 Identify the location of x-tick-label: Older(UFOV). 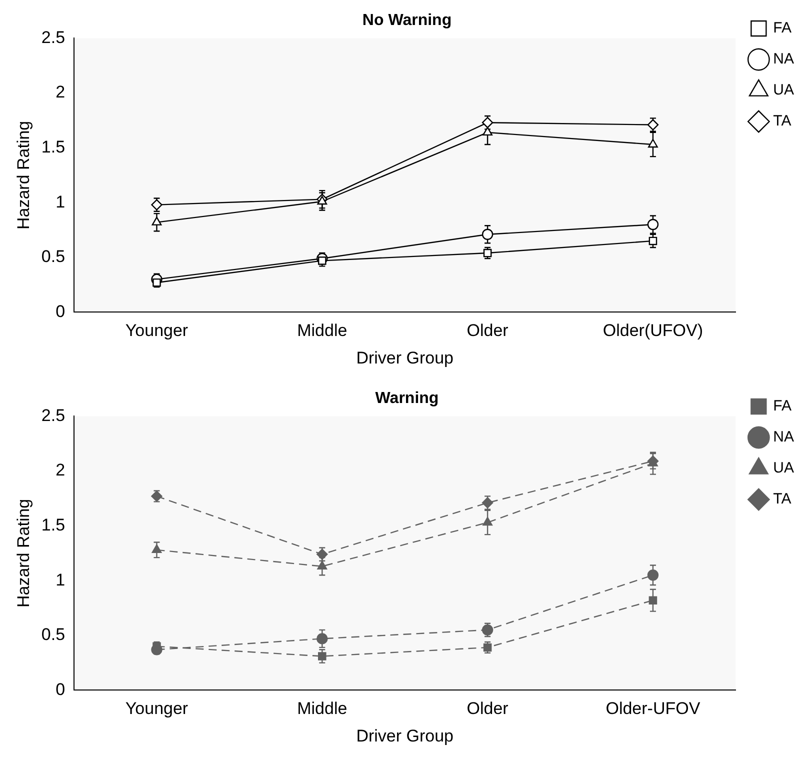
(653, 330).